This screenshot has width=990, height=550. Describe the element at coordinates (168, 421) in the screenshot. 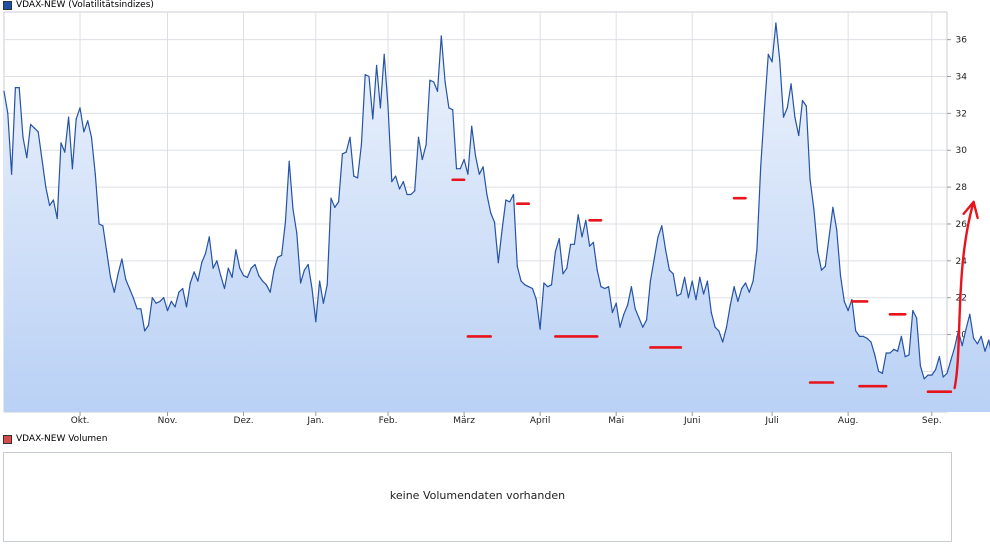

I see `x-tick-label: Nov.` at that location.